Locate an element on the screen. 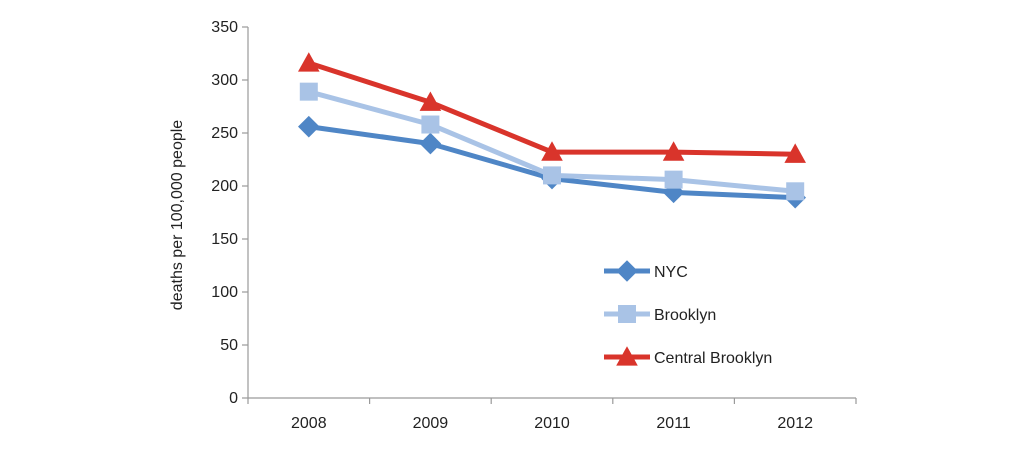 Image resolution: width=1024 pixels, height=462 pixels. series-brooklyn is located at coordinates (552, 141).